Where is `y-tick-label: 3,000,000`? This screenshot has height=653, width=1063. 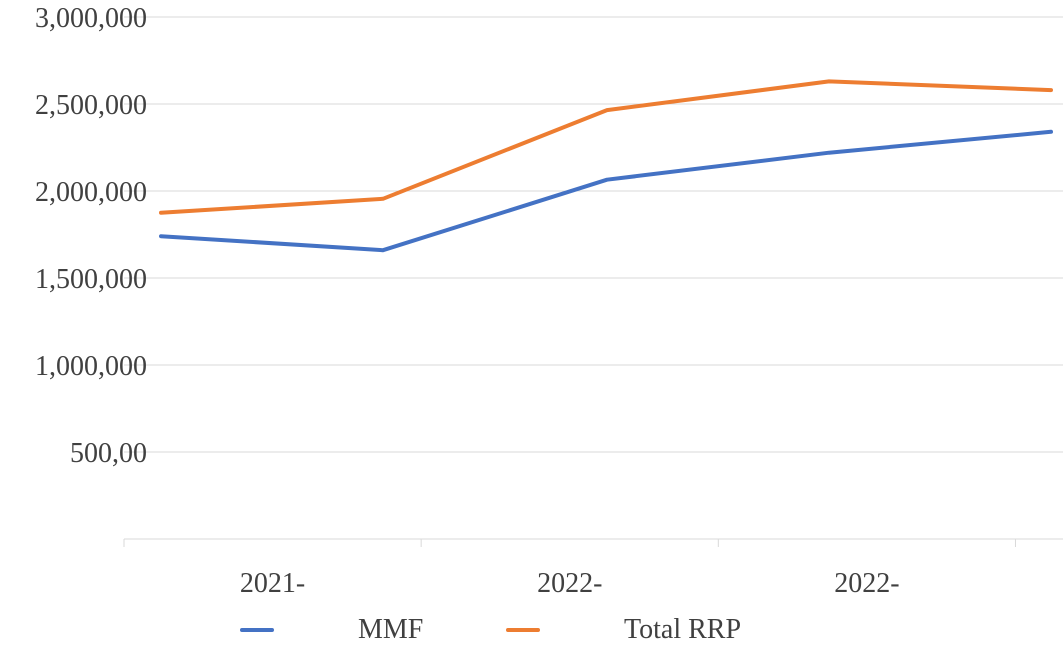 y-tick-label: 3,000,000 is located at coordinates (91, 18).